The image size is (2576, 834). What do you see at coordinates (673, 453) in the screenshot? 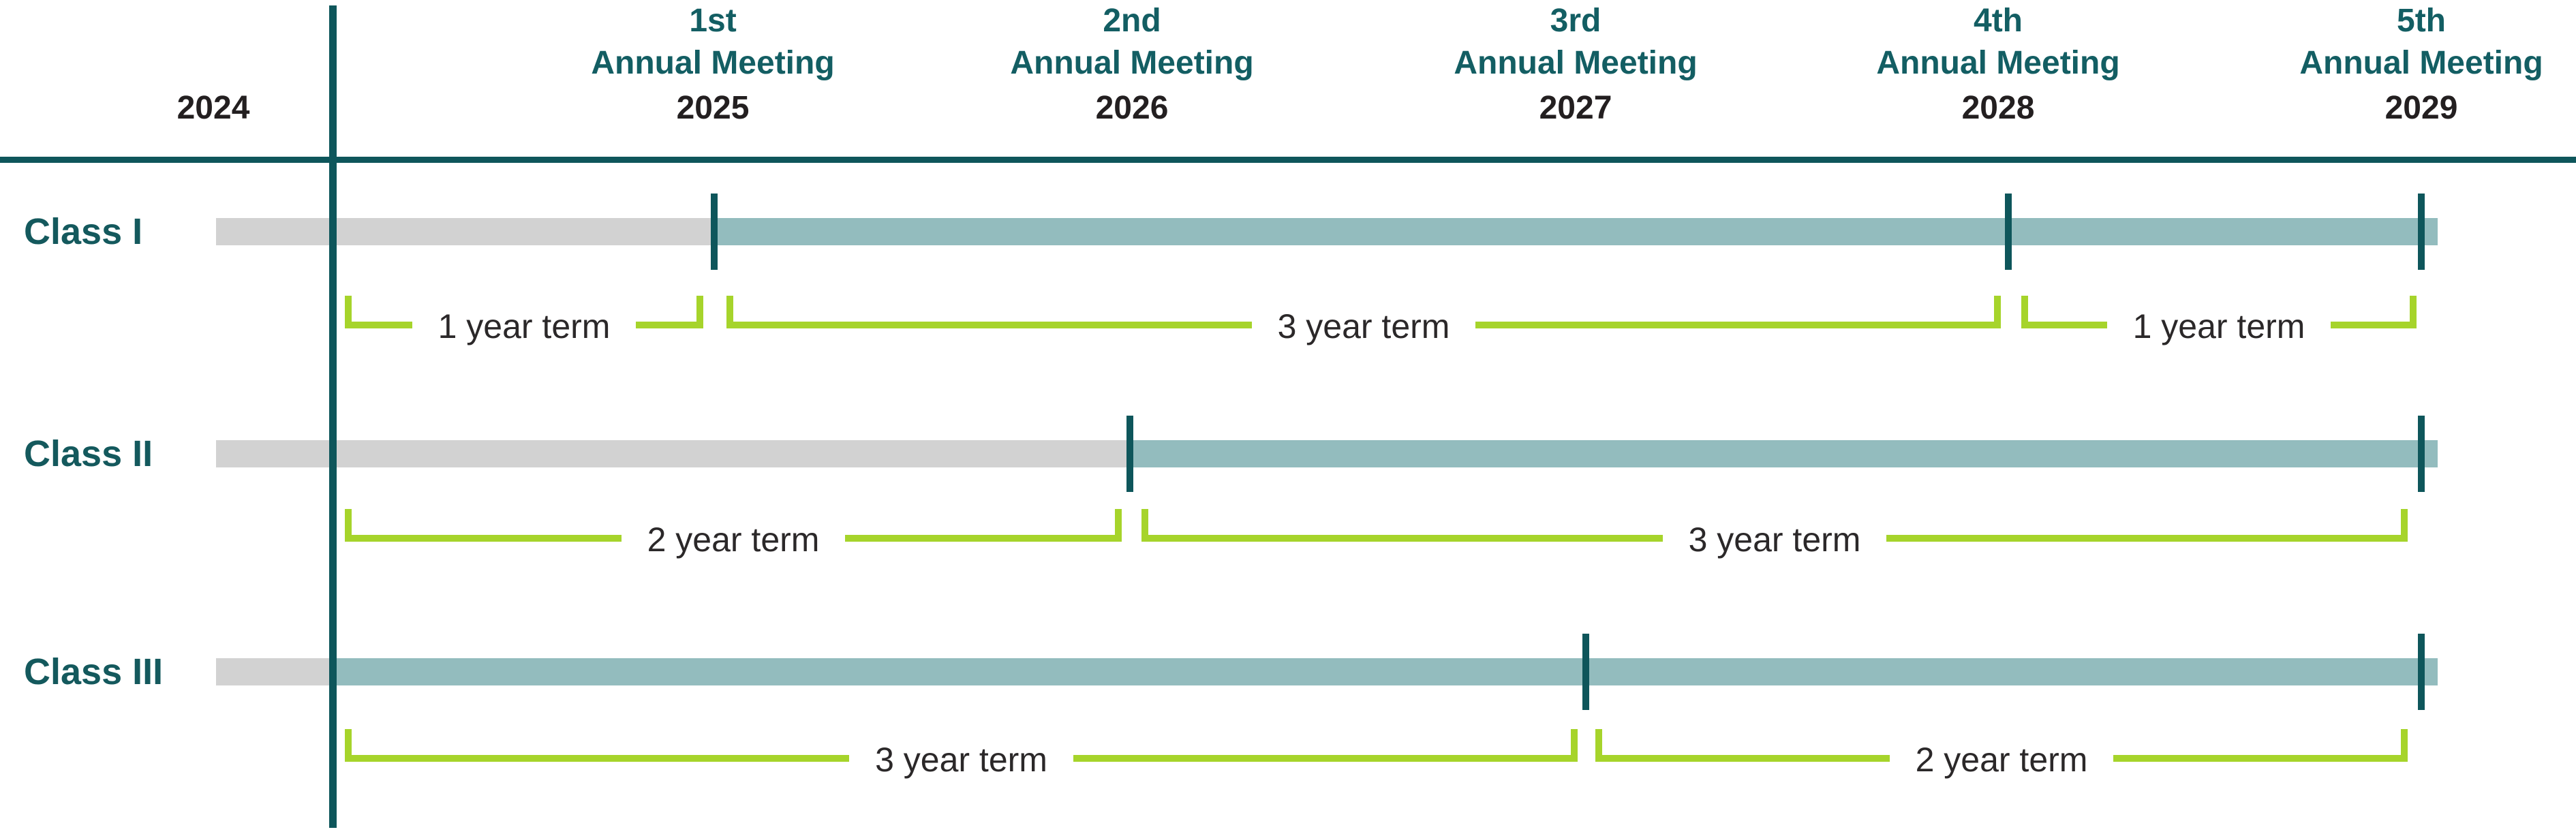
I see `class-2-bar-pre-election` at bounding box center [673, 453].